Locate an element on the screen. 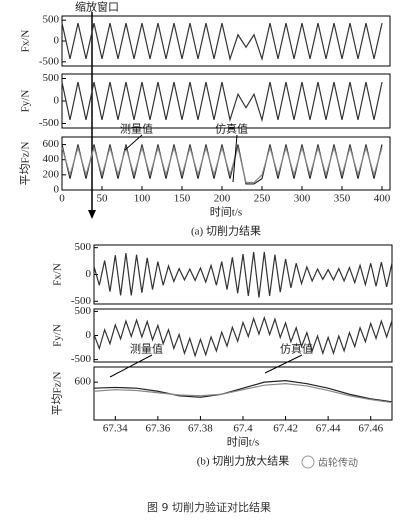 The width and height of the screenshot is (418, 521). y-tick-label: 400 is located at coordinates (51, 159).